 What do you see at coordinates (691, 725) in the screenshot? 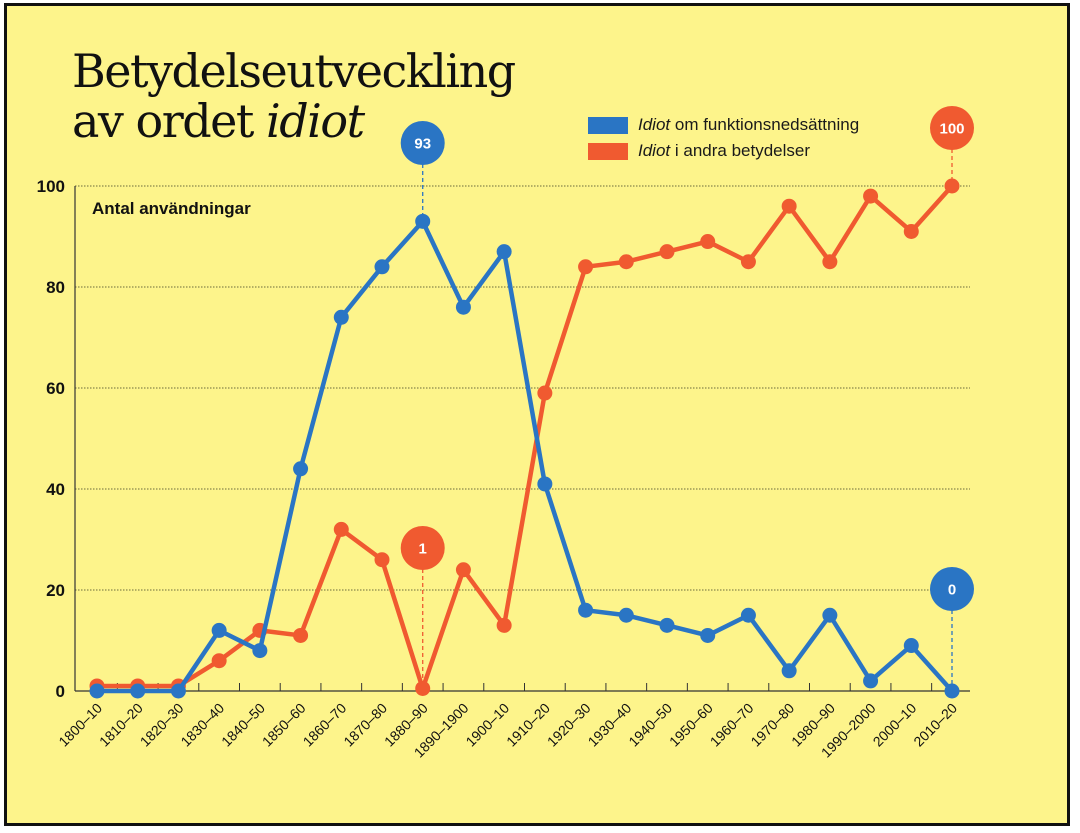
I see `x-tick-label: 1950–60` at bounding box center [691, 725].